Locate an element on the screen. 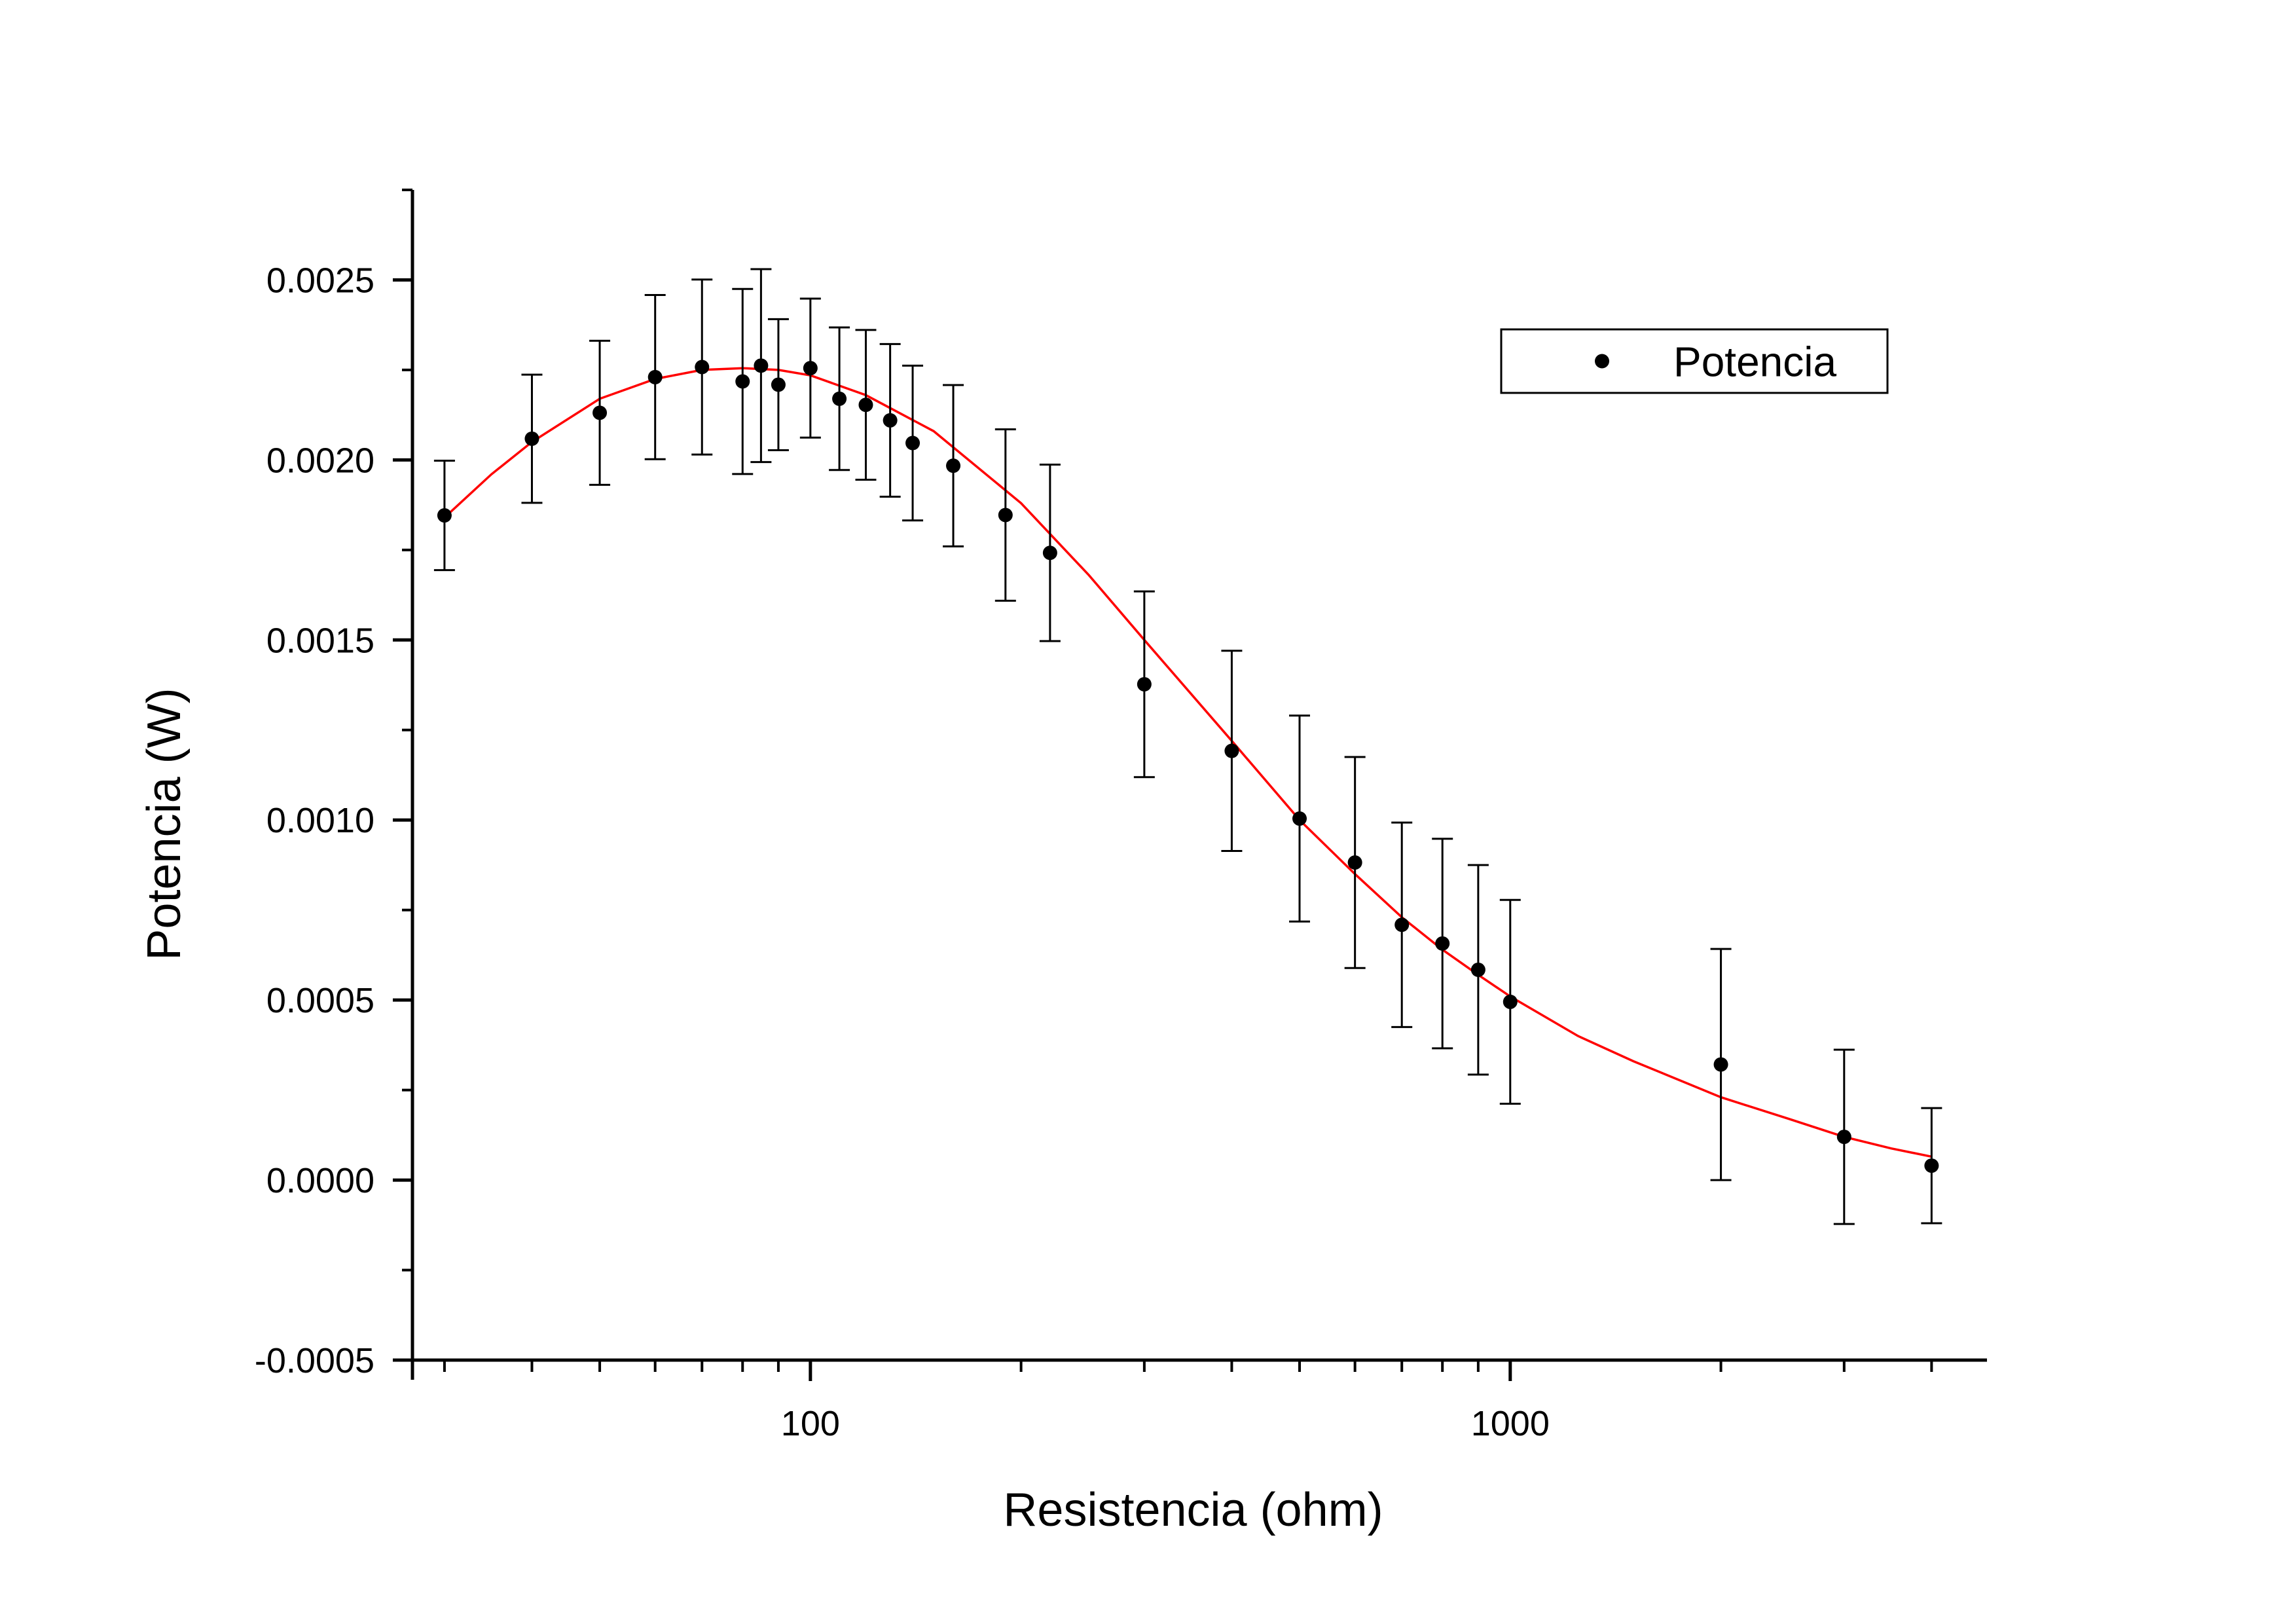 This screenshot has height=1624, width=2296. legend-box is located at coordinates (1694, 361).